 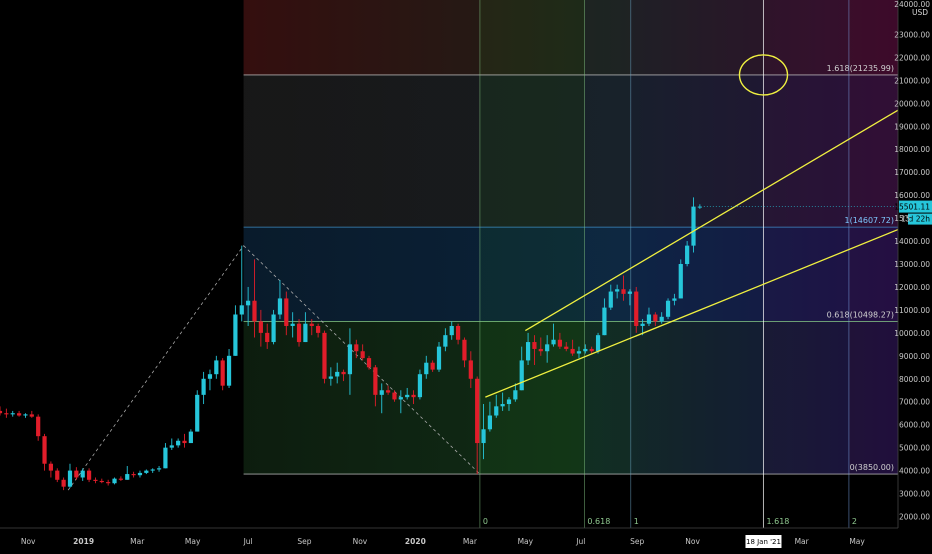 I want to click on last-price-partial: 15, so click(x=906, y=219).